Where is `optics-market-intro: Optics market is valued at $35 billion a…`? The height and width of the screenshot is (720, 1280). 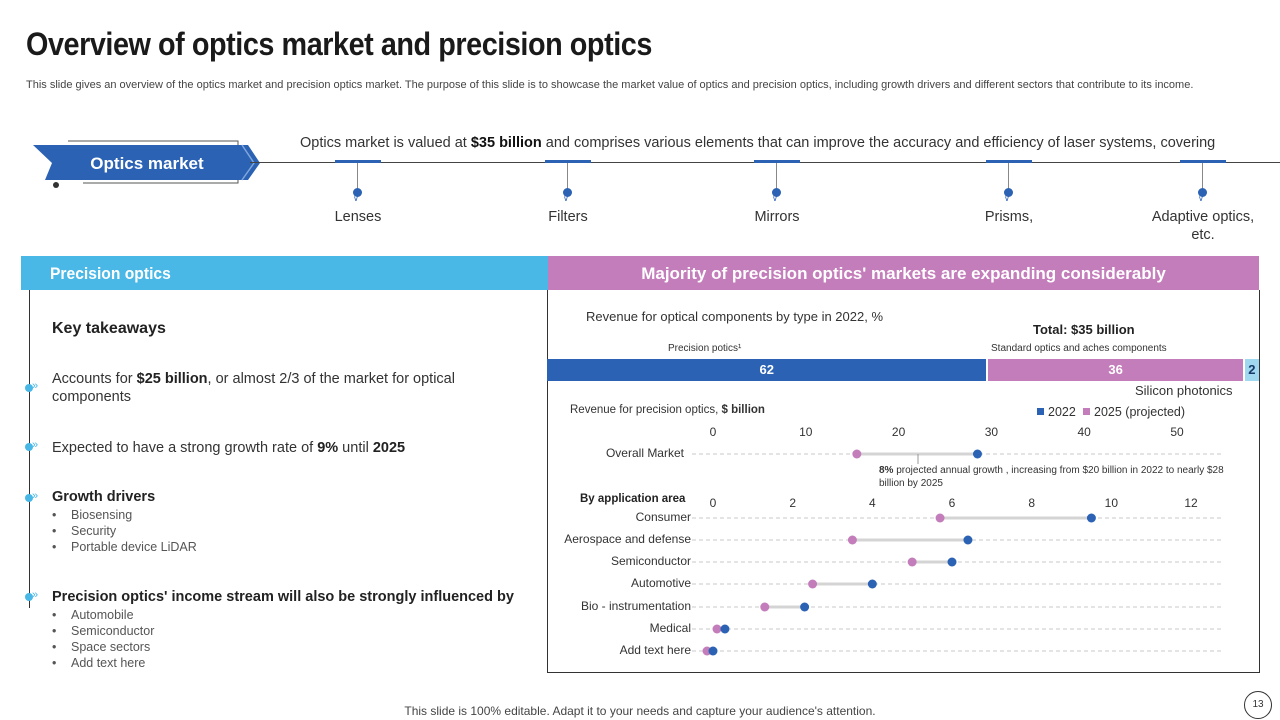 optics-market-intro: Optics market is valued at $35 billion a… is located at coordinates (758, 143).